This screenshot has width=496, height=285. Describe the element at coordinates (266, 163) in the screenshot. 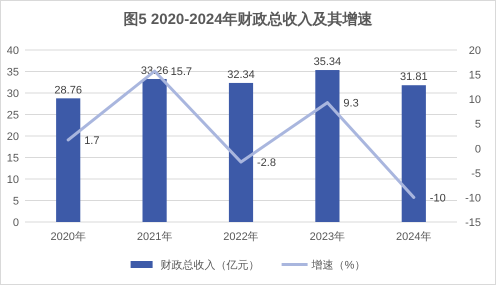

I see `data-label: -2.8` at that location.